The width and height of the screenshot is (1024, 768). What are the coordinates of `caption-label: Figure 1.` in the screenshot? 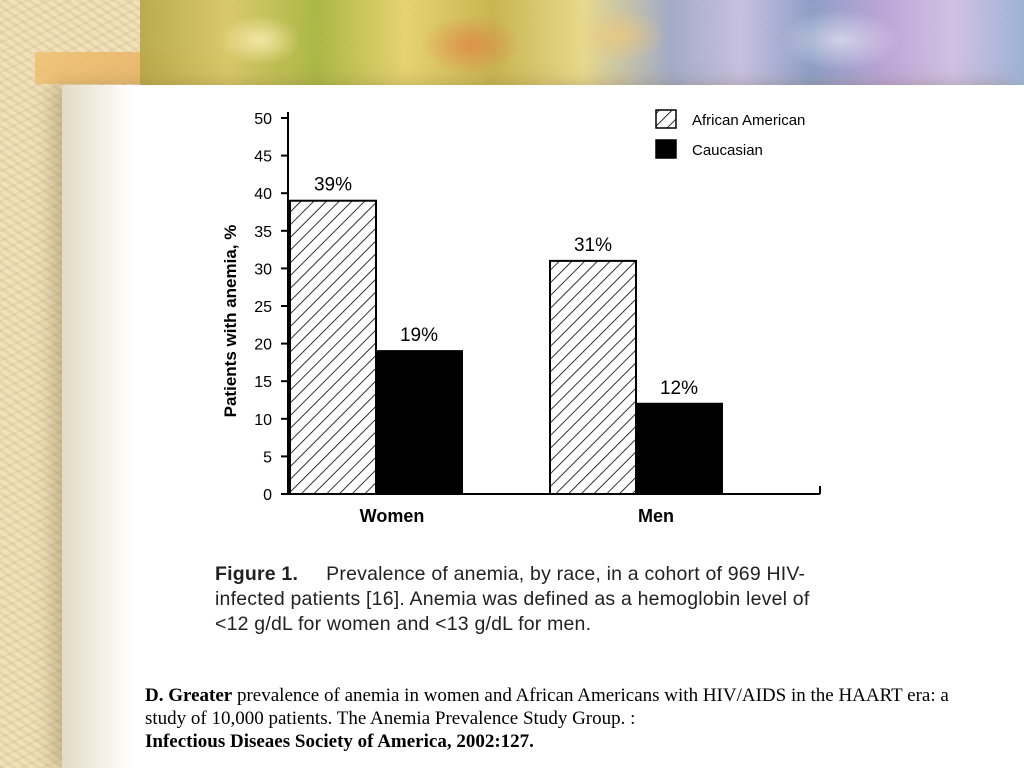 It's located at (257, 574).